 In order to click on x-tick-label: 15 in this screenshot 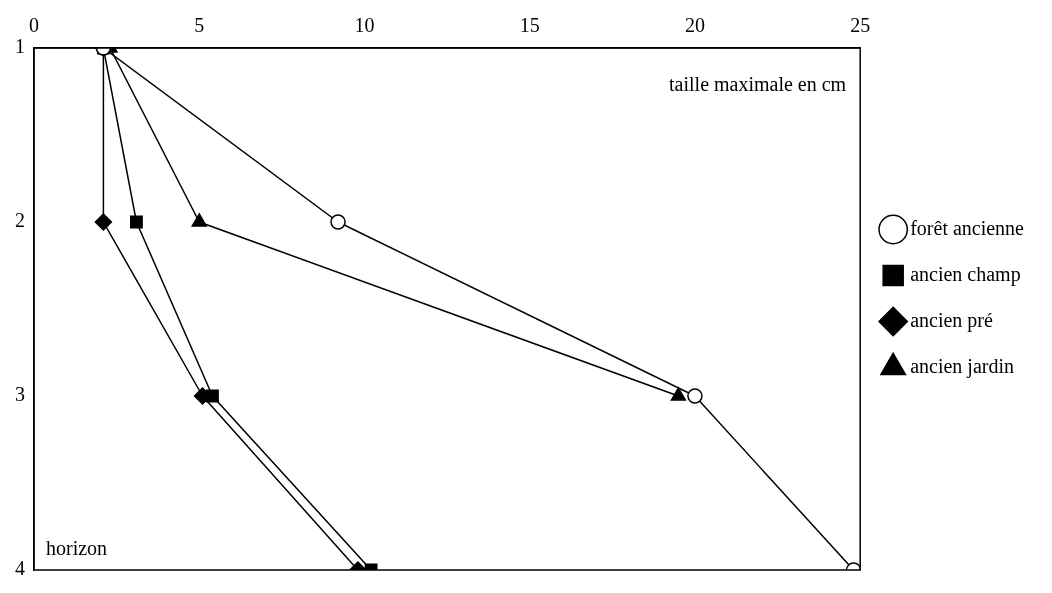, I will do `click(529, 25)`.